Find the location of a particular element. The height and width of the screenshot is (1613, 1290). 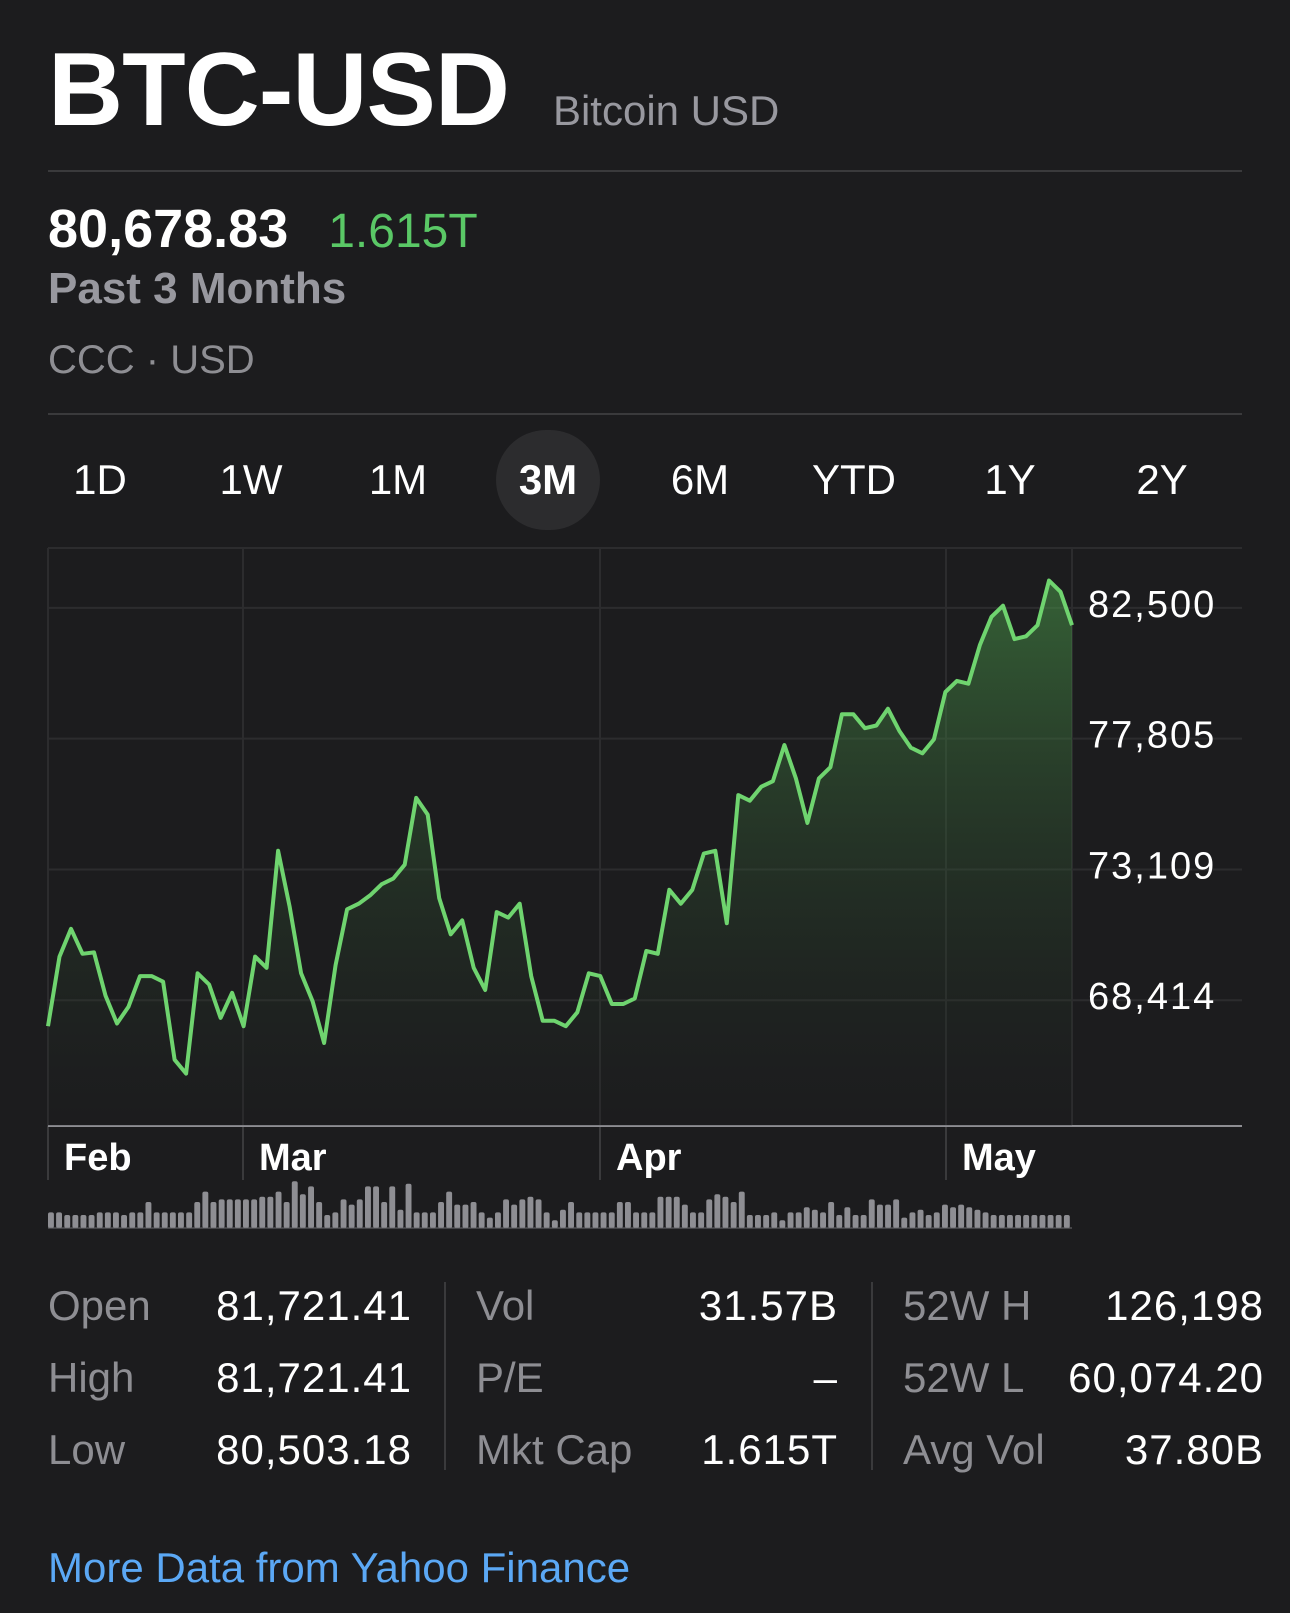

range-2y: 2Y is located at coordinates (1162, 479).